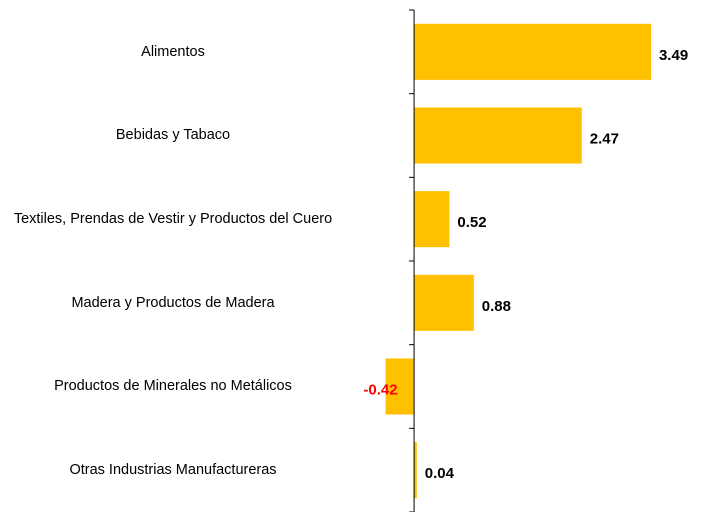  What do you see at coordinates (173, 386) in the screenshot?
I see `category-label: Productos de Minerales no Metálicos` at bounding box center [173, 386].